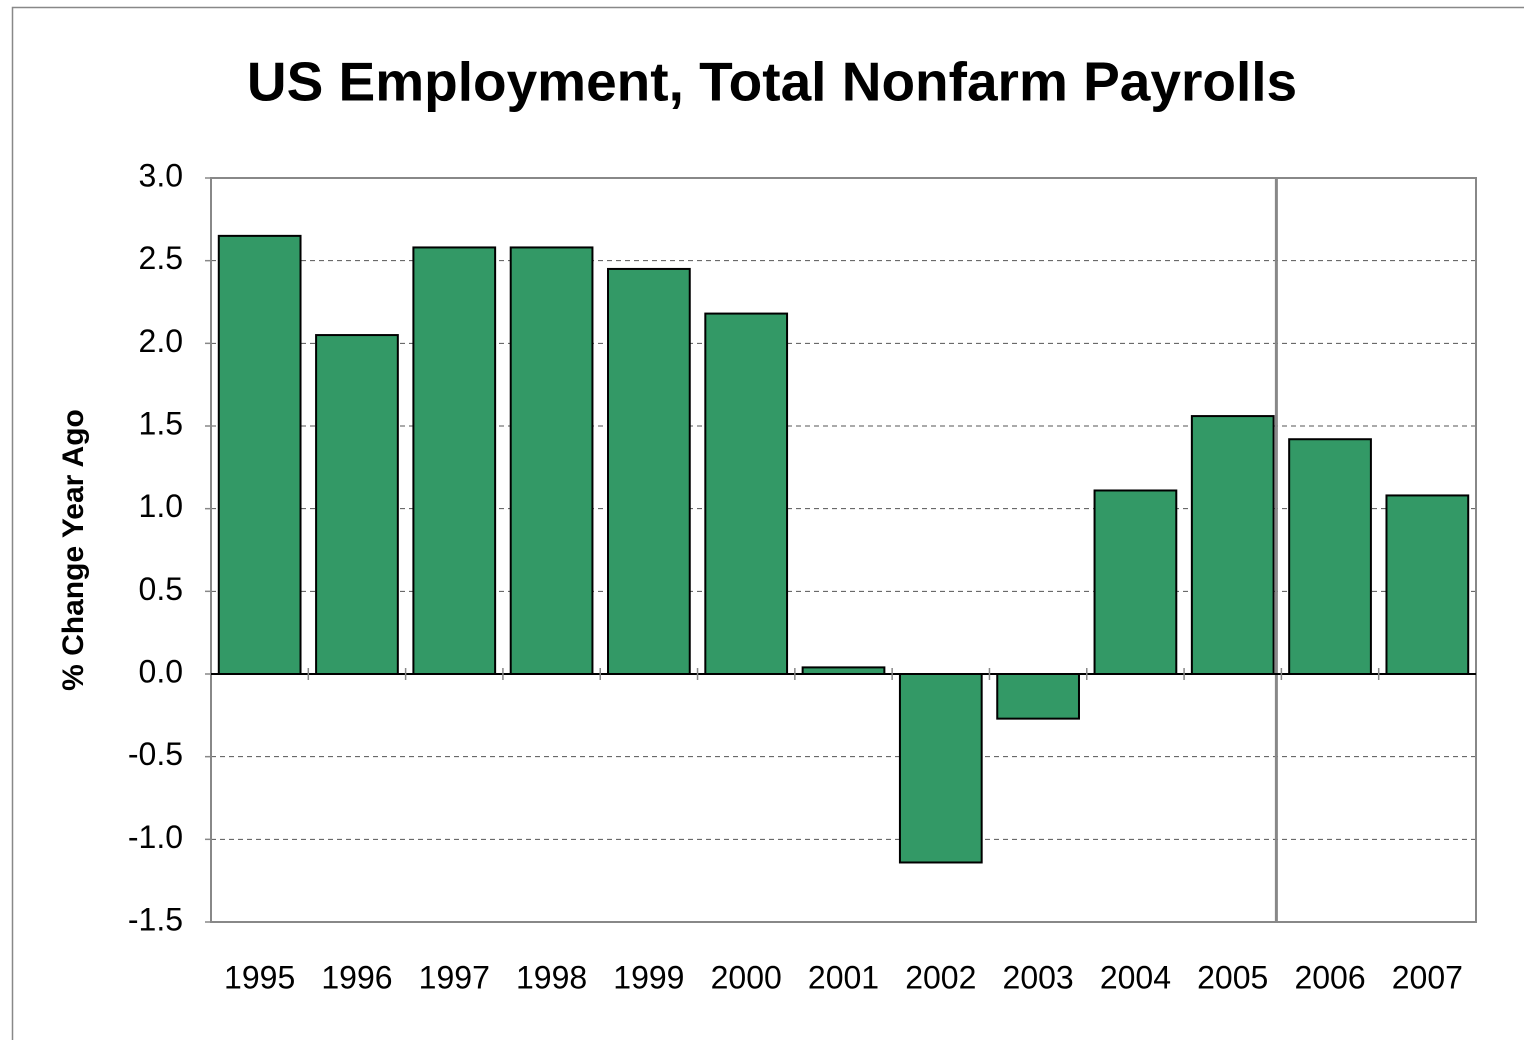 The image size is (1524, 1040). I want to click on x-tick-label: 2001, so click(843, 977).